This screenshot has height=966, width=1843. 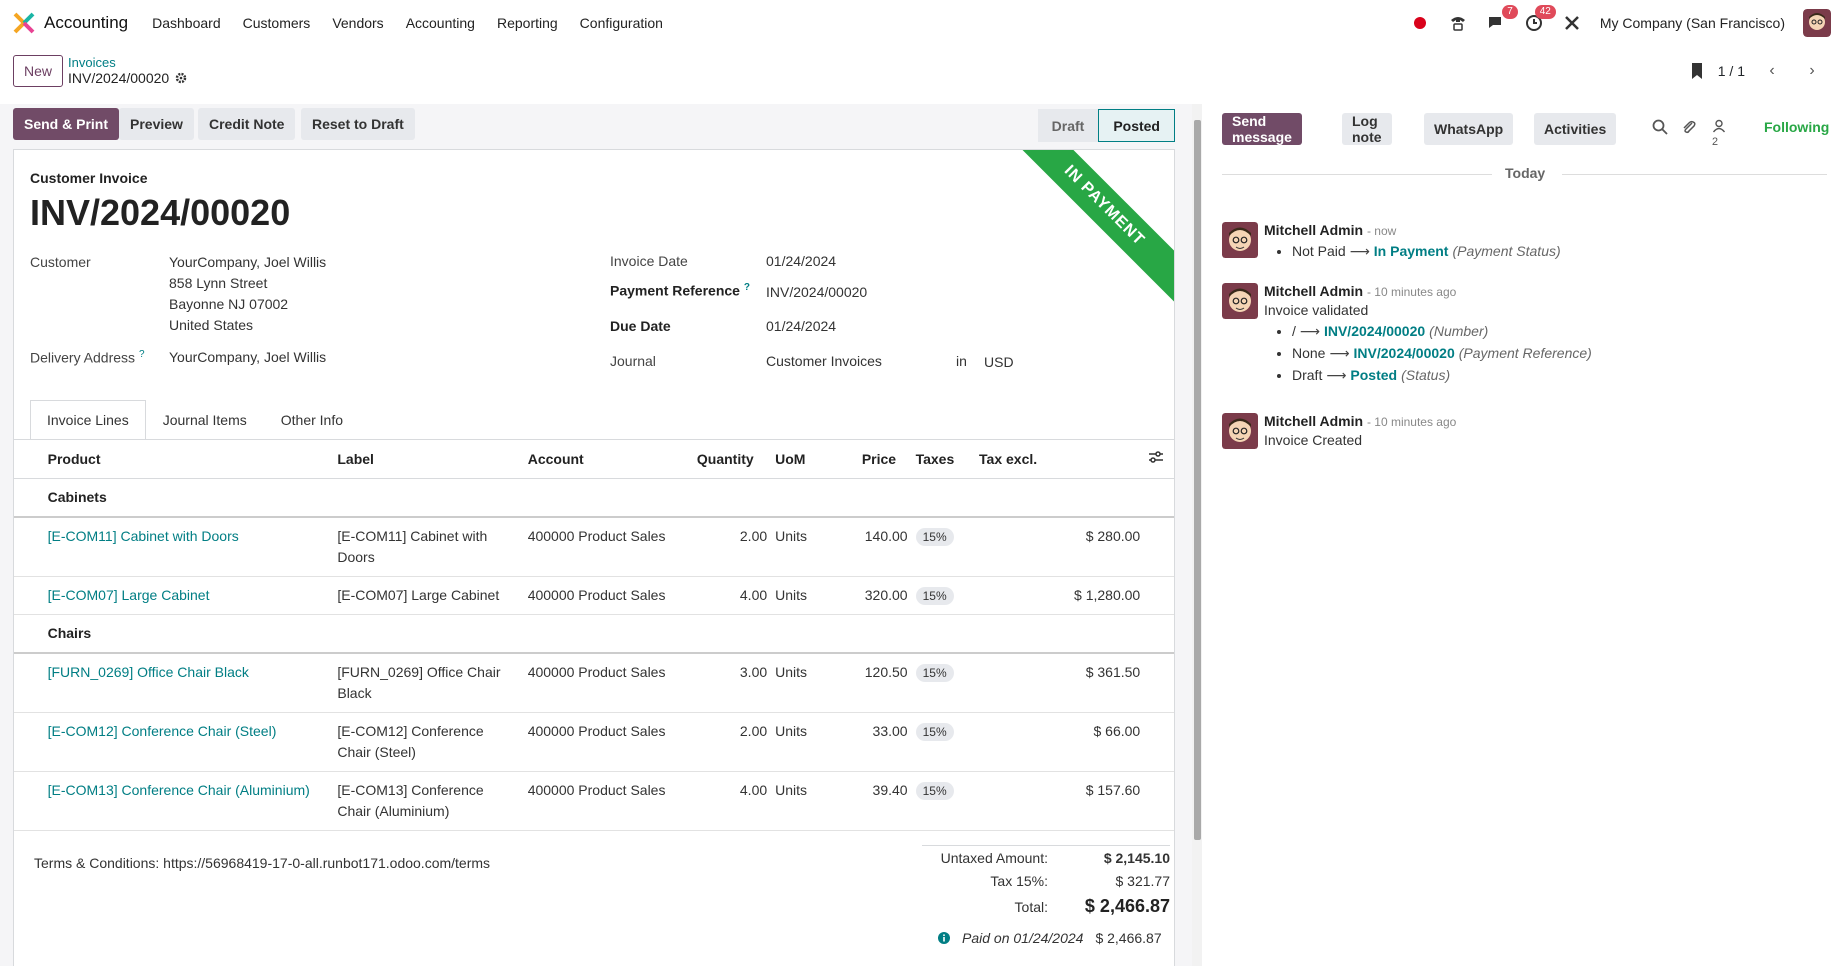 I want to click on header-taxes: Taxes, so click(x=943, y=459).